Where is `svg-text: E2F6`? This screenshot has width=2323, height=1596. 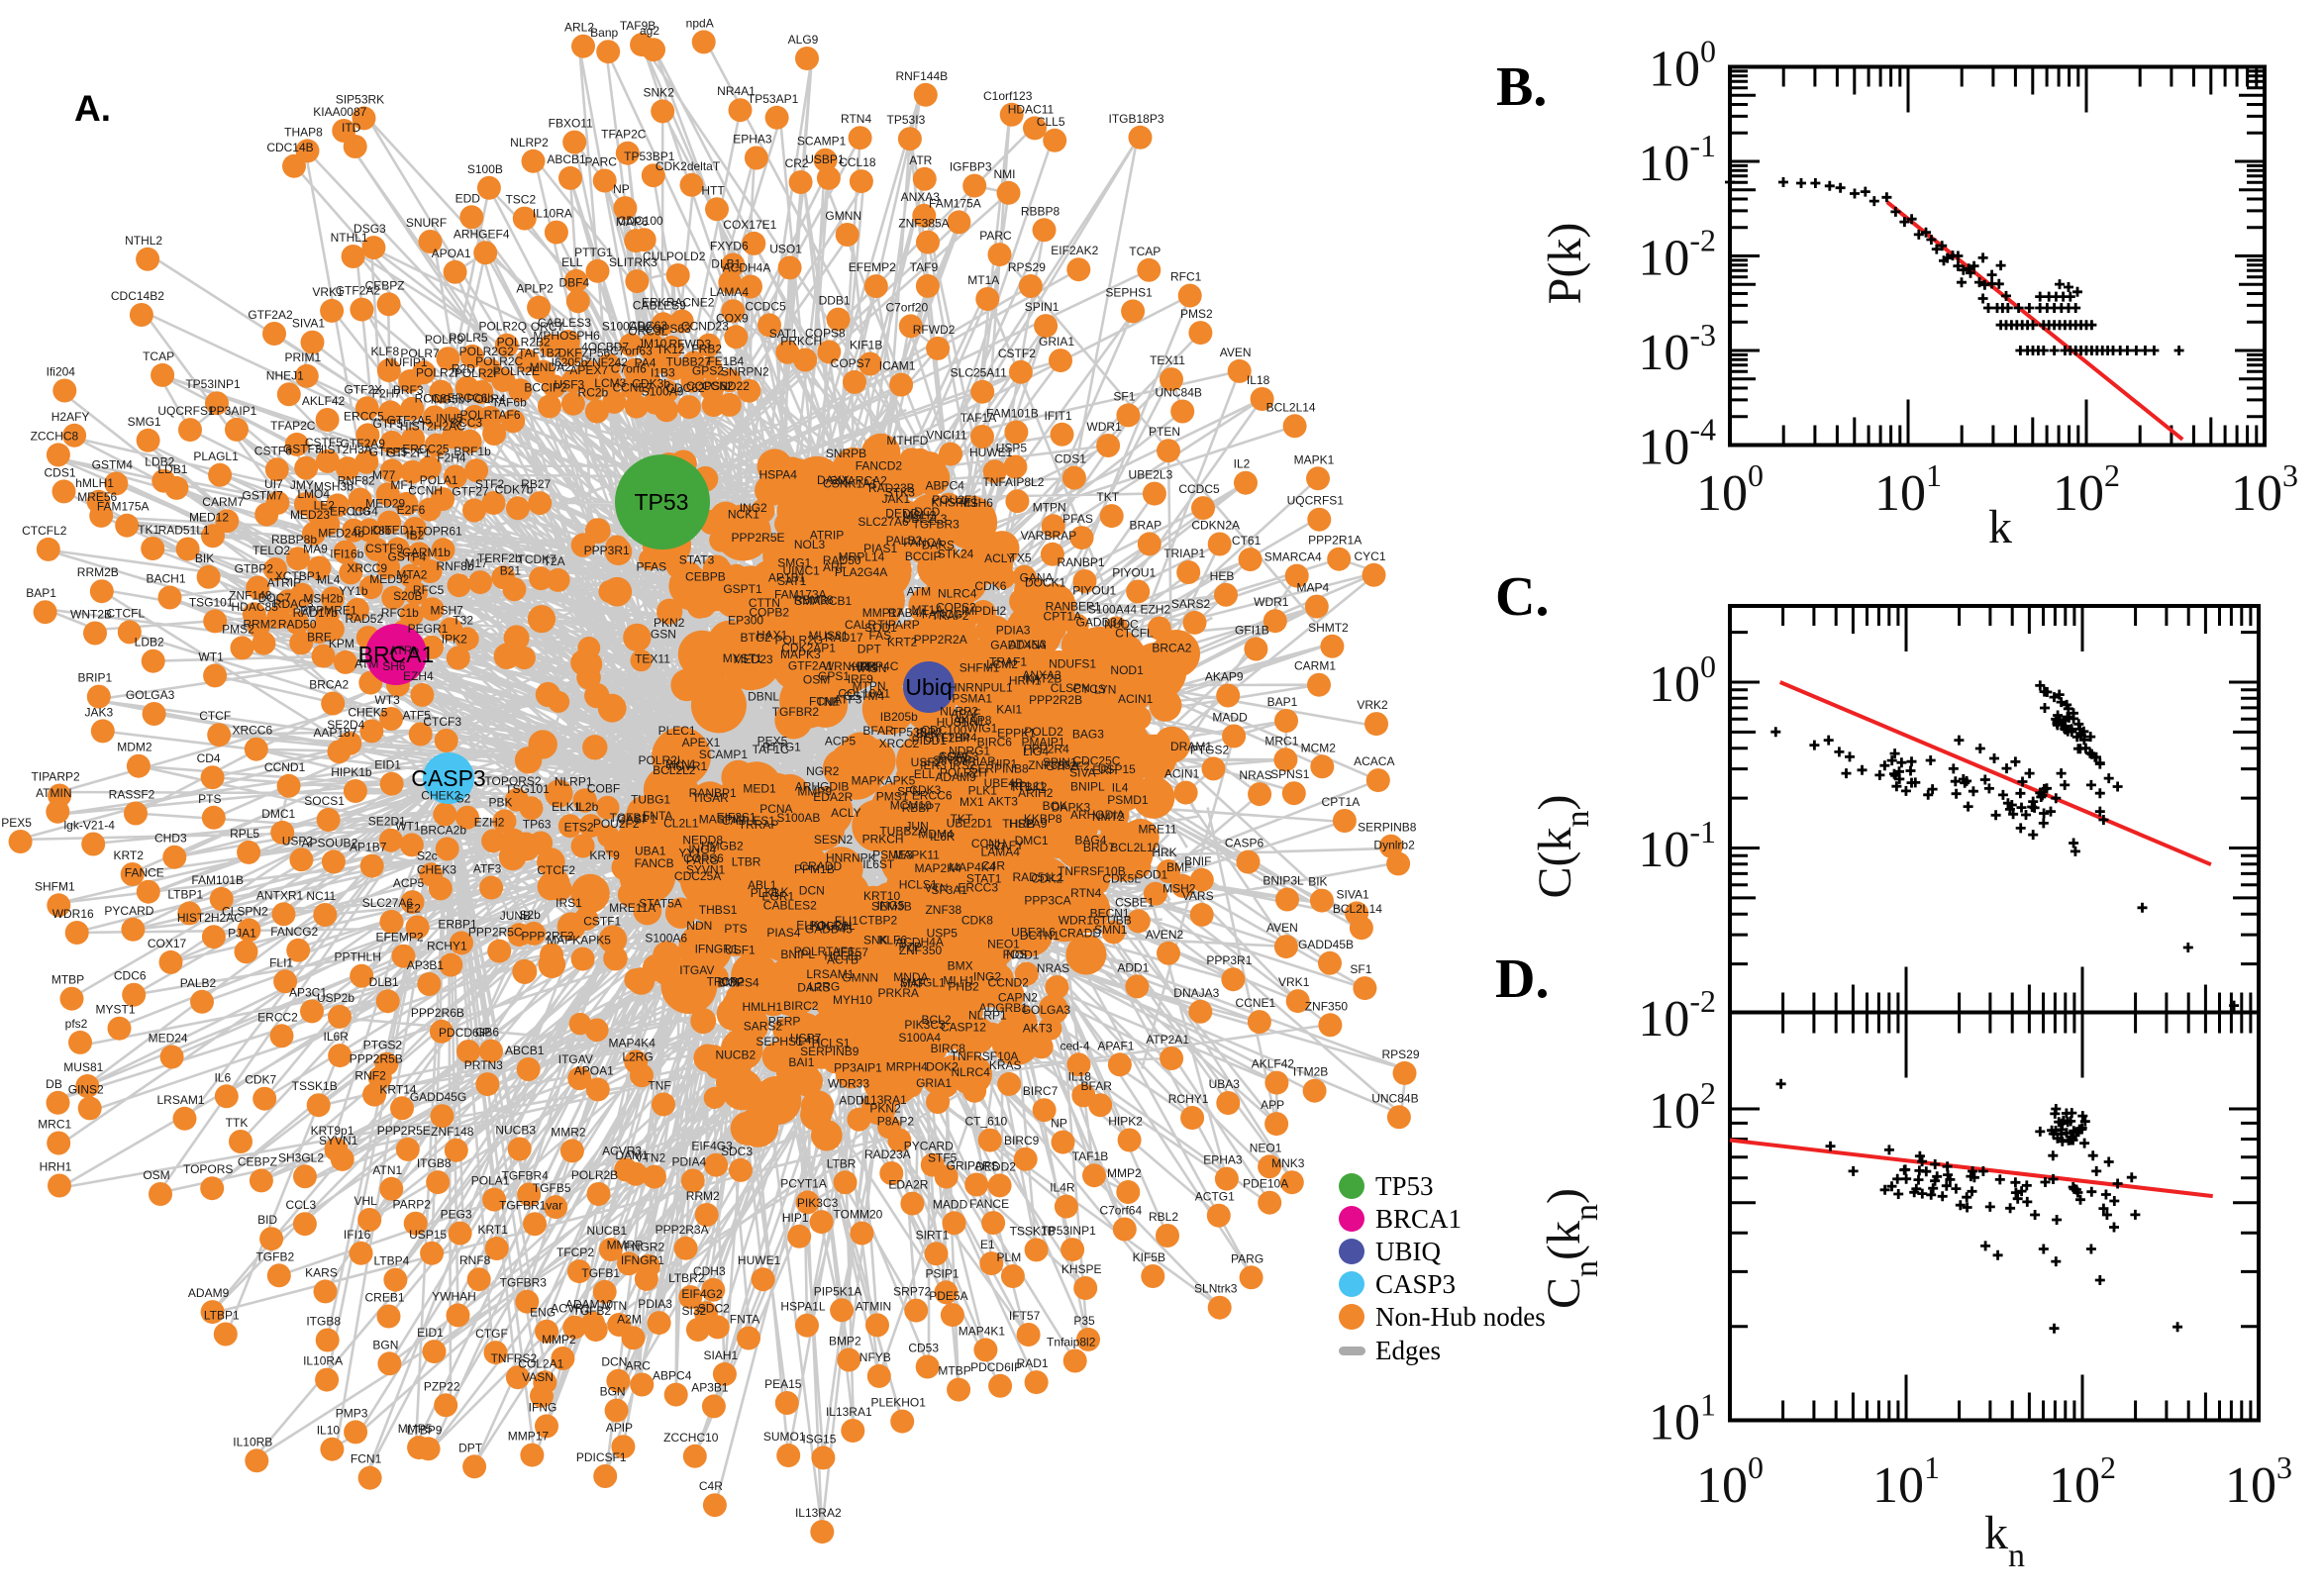
svg-text: E2F6 is located at coordinates (411, 510).